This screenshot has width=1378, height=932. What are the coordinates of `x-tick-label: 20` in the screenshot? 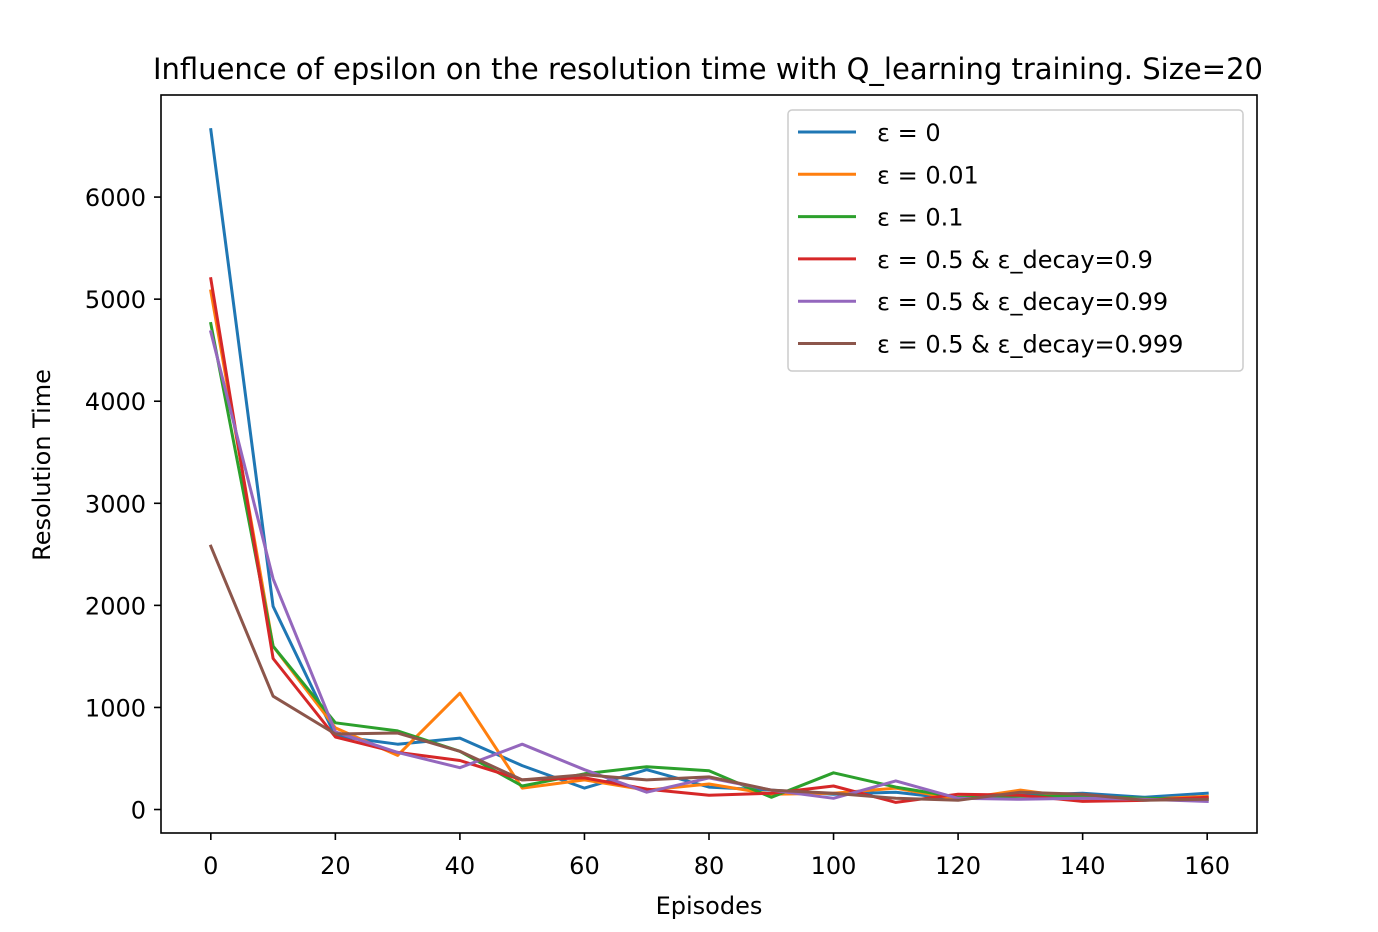 It's located at (335, 866).